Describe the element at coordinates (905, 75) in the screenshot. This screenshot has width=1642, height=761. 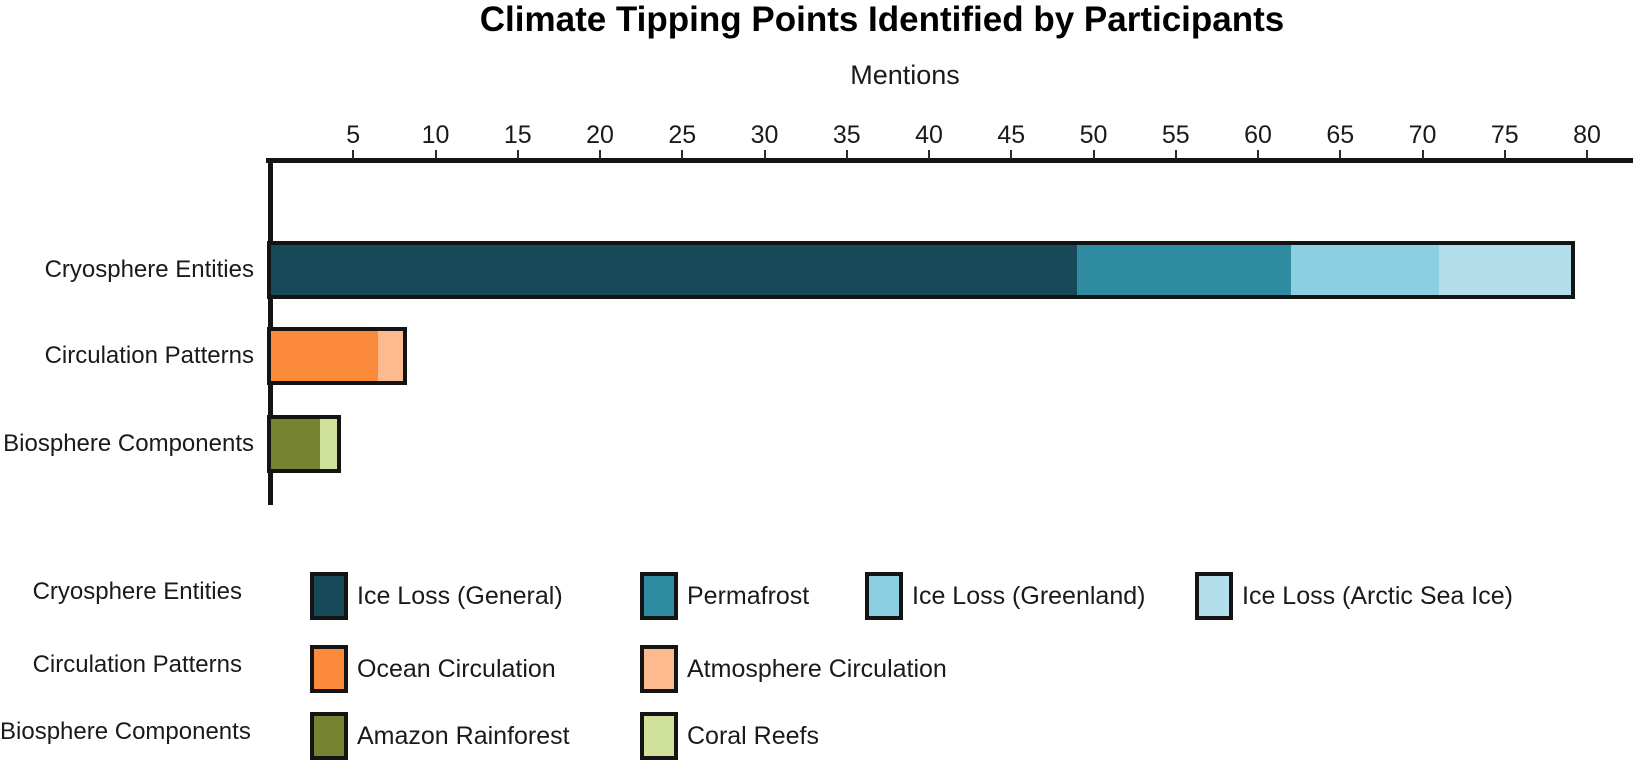
I see `x-axis-title: Mentions` at that location.